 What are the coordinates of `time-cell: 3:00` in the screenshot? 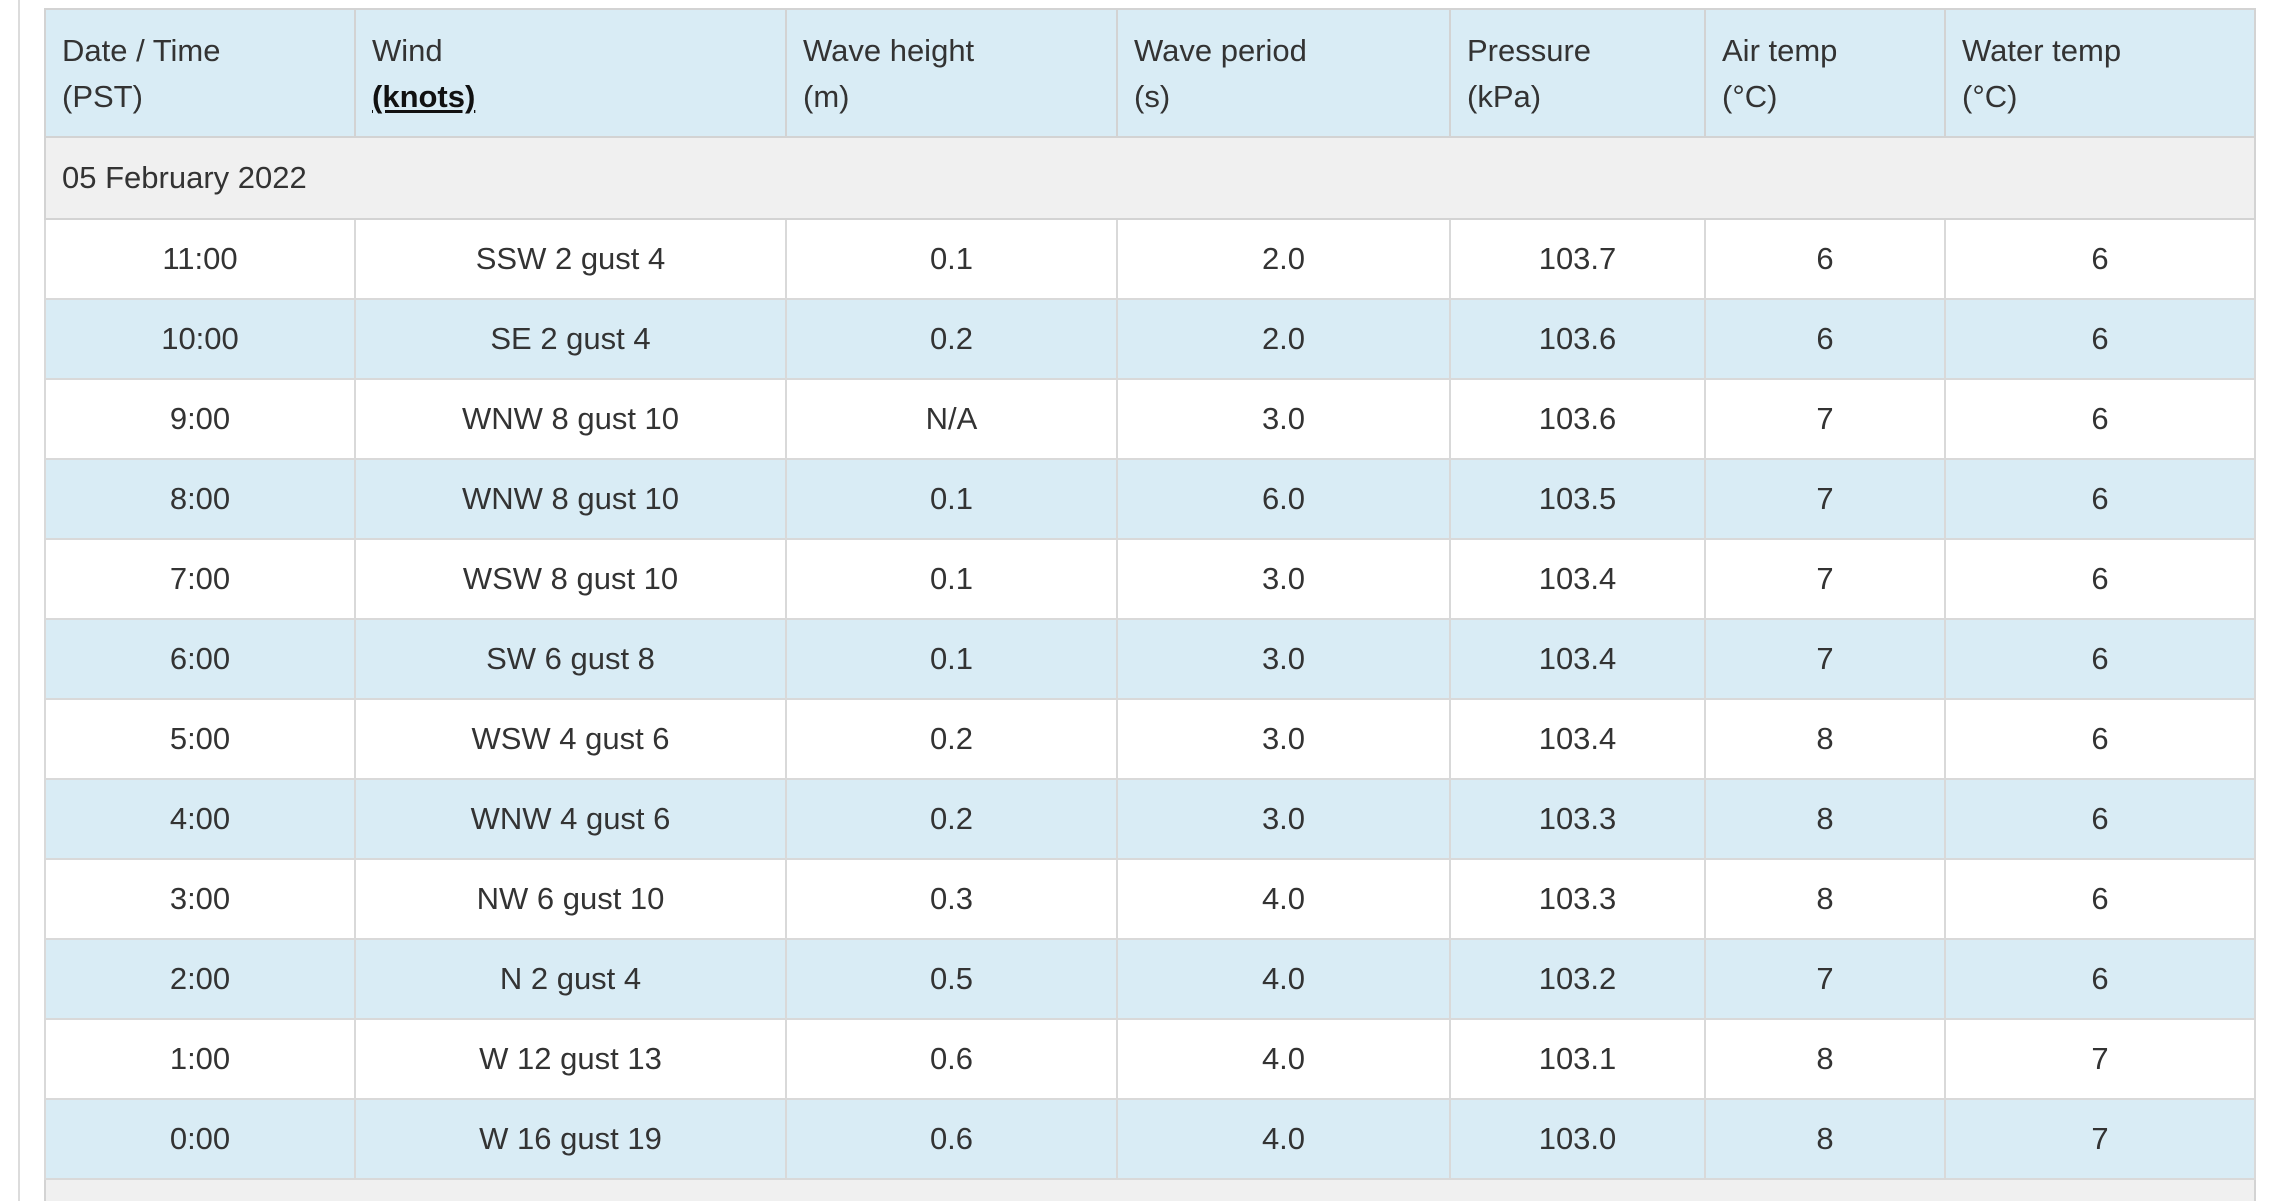 It's located at (200, 899).